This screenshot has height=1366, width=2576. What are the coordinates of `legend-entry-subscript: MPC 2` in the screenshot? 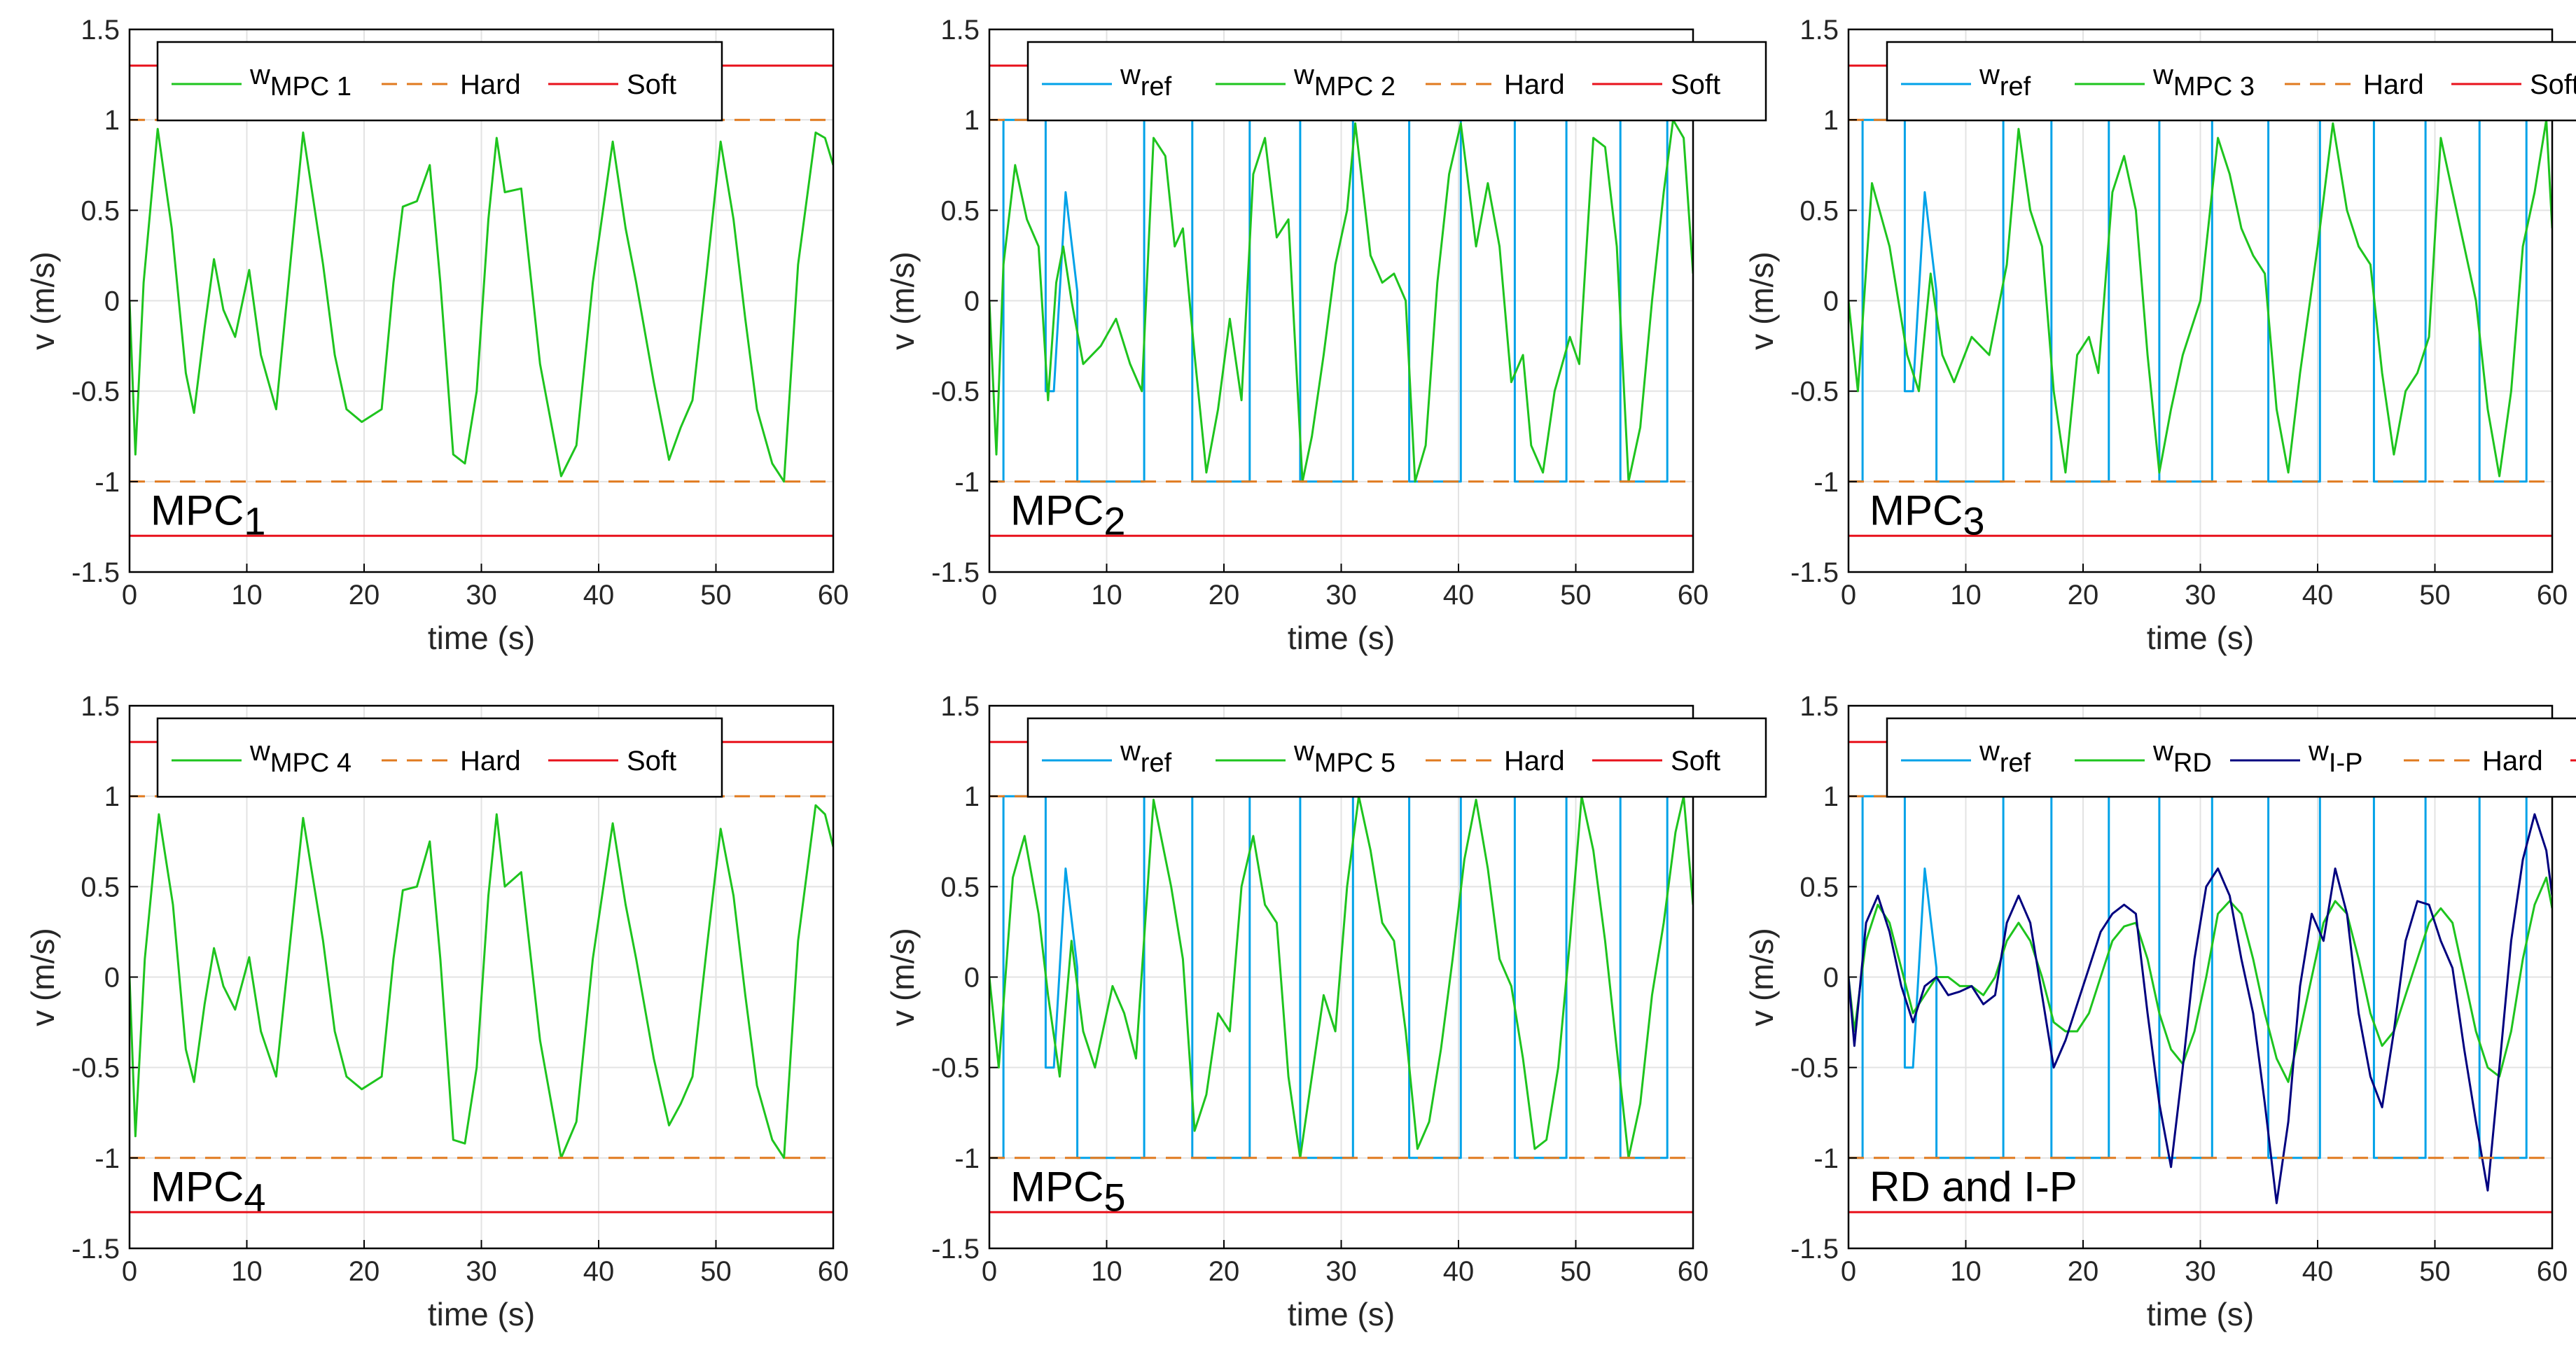 It's located at (1354, 87).